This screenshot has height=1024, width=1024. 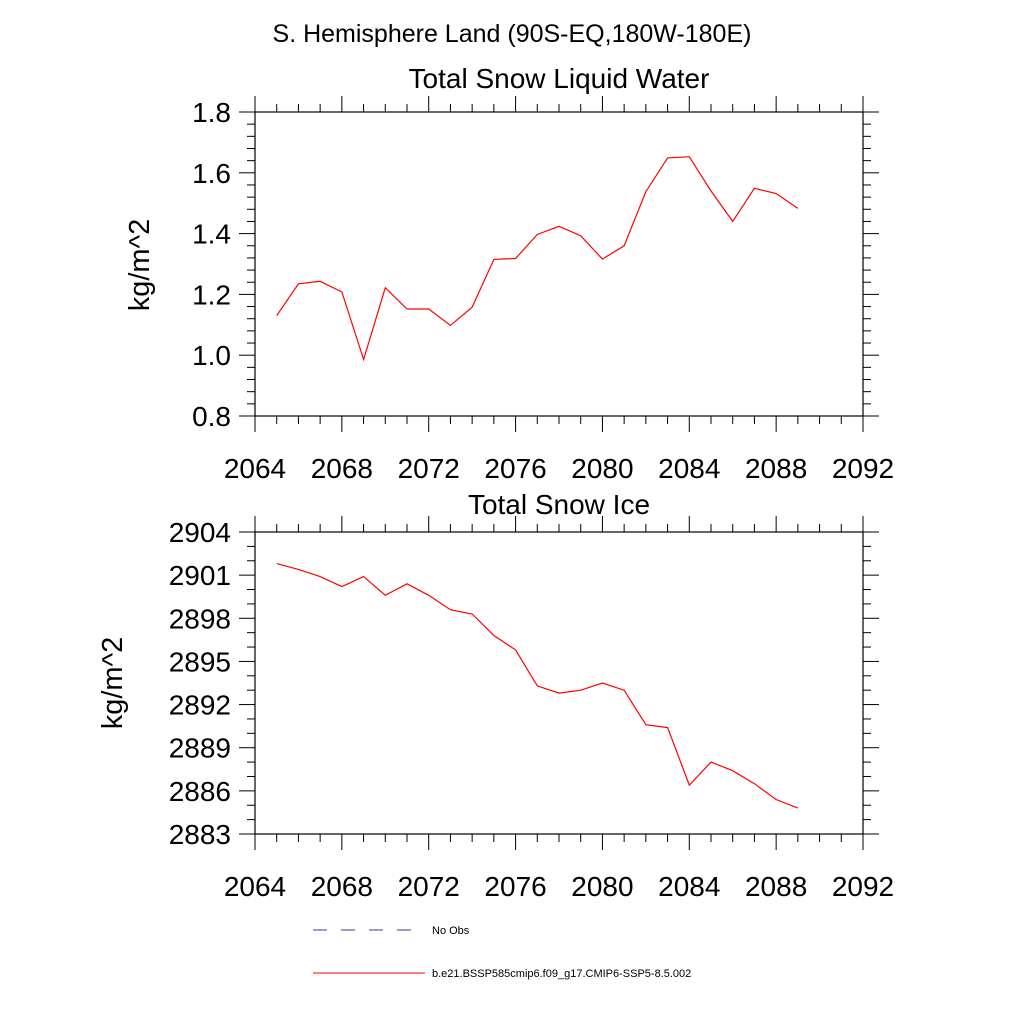 I want to click on y-tick-label: 1.4, so click(x=211, y=234).